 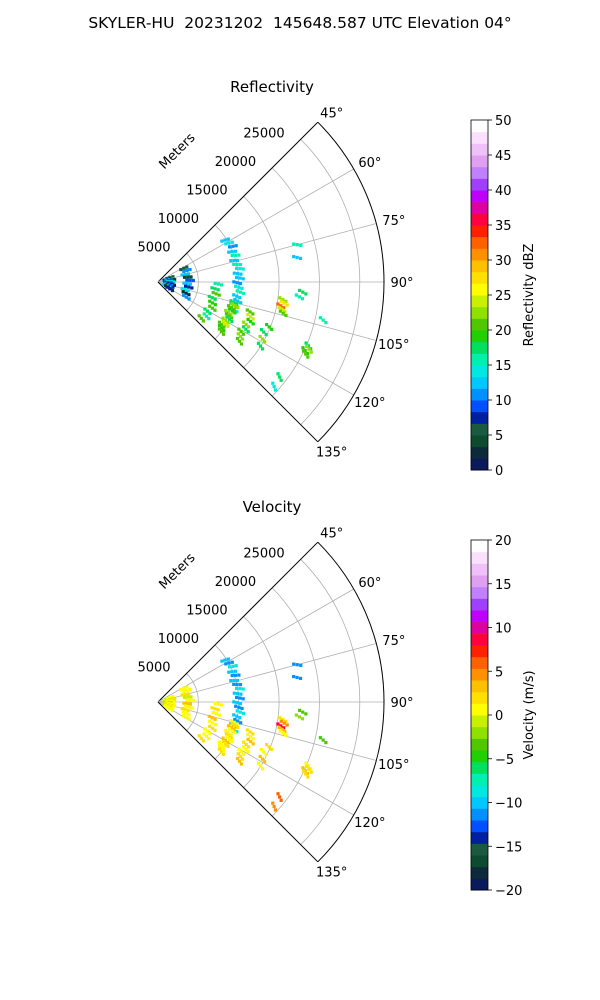 What do you see at coordinates (393, 765) in the screenshot?
I see `theta-tick-label: 105°` at bounding box center [393, 765].